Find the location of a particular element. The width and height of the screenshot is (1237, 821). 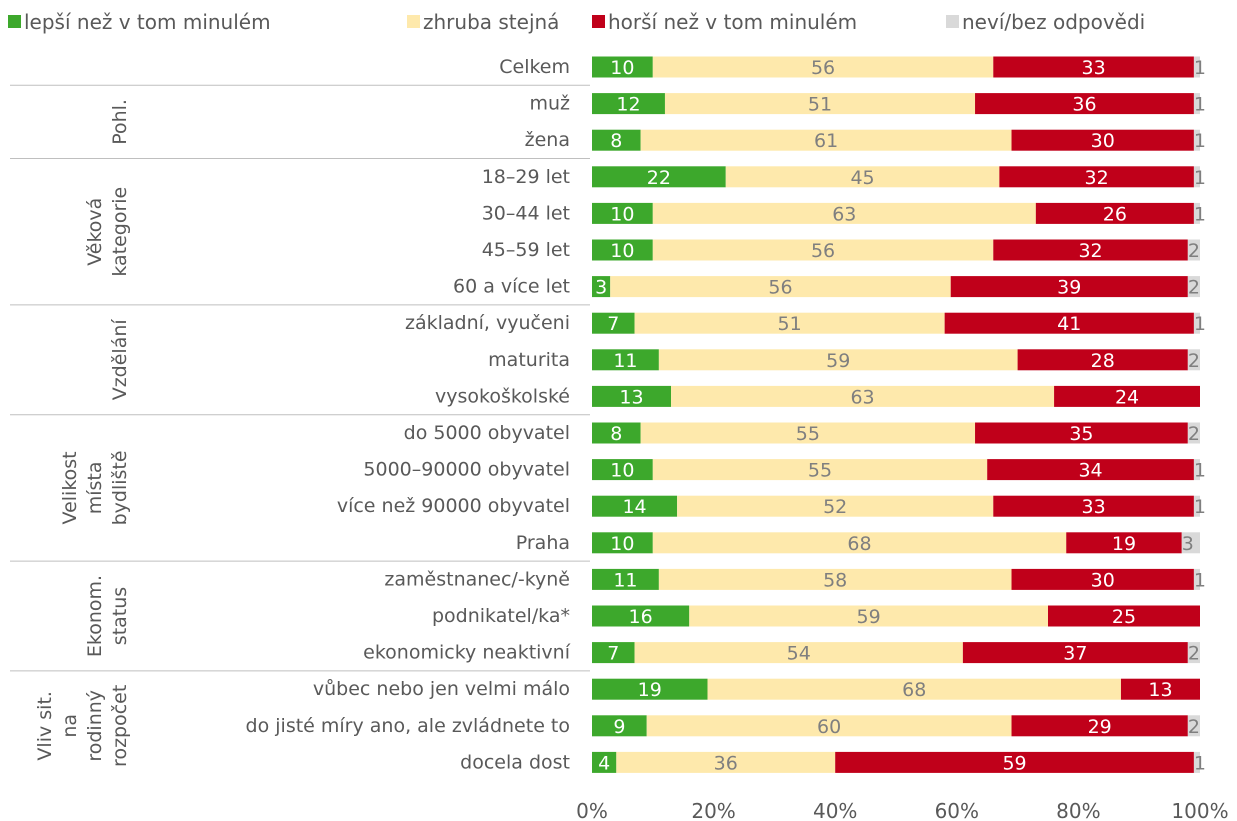

data-label: 41 is located at coordinates (1069, 324).